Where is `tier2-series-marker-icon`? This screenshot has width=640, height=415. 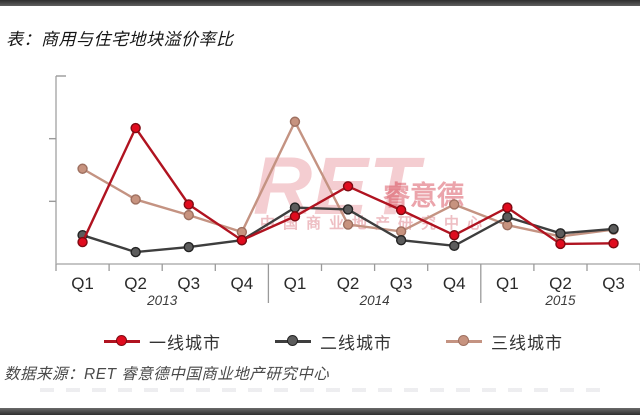 tier2-series-marker-icon is located at coordinates (293, 340).